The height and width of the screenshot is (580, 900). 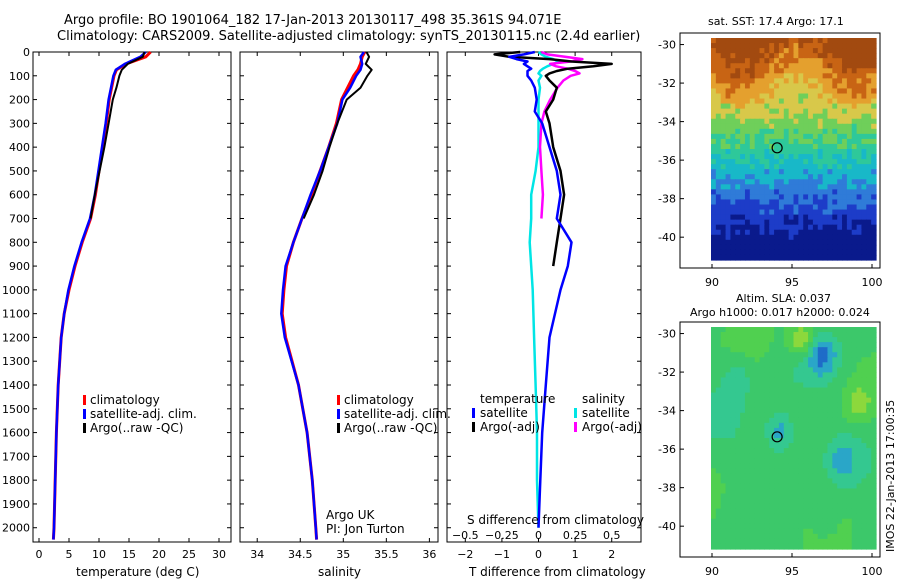 What do you see at coordinates (606, 413) in the screenshot?
I see `legend-label: satellite` at bounding box center [606, 413].